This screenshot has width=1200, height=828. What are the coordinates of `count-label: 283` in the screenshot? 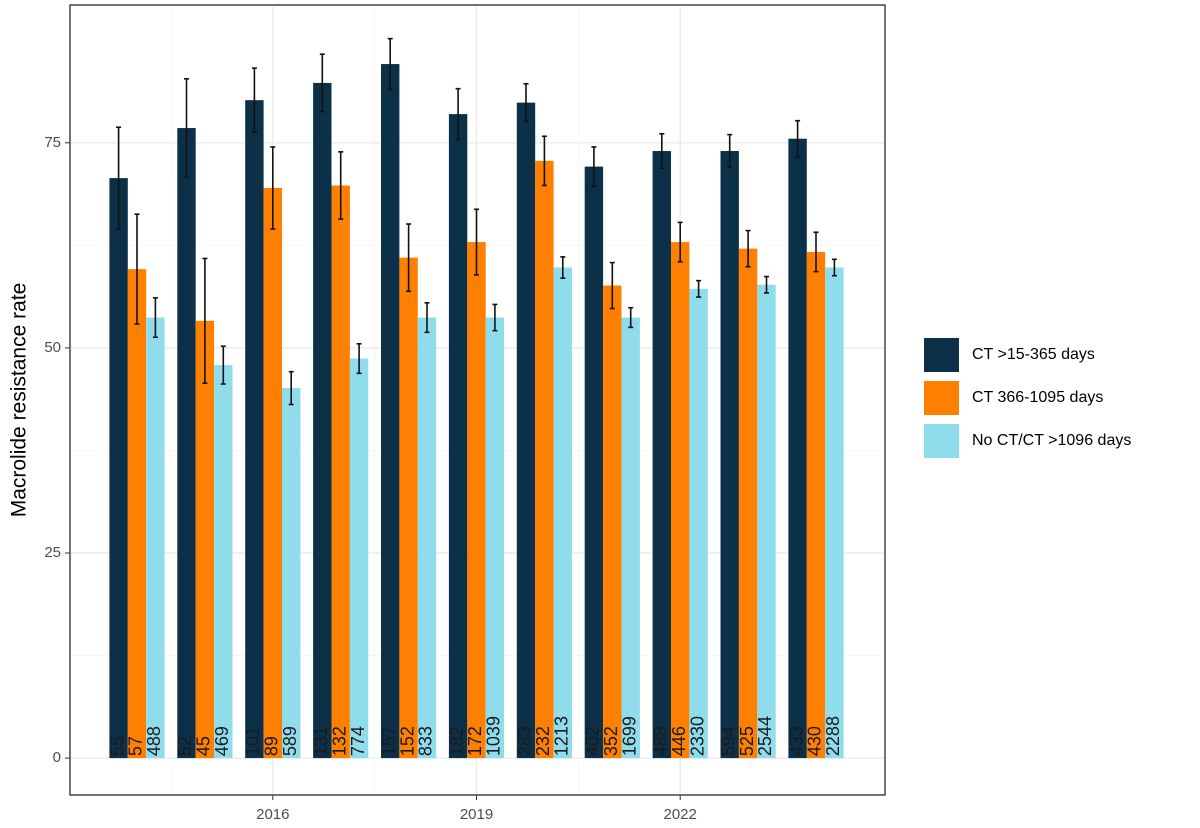 It's located at (525, 741).